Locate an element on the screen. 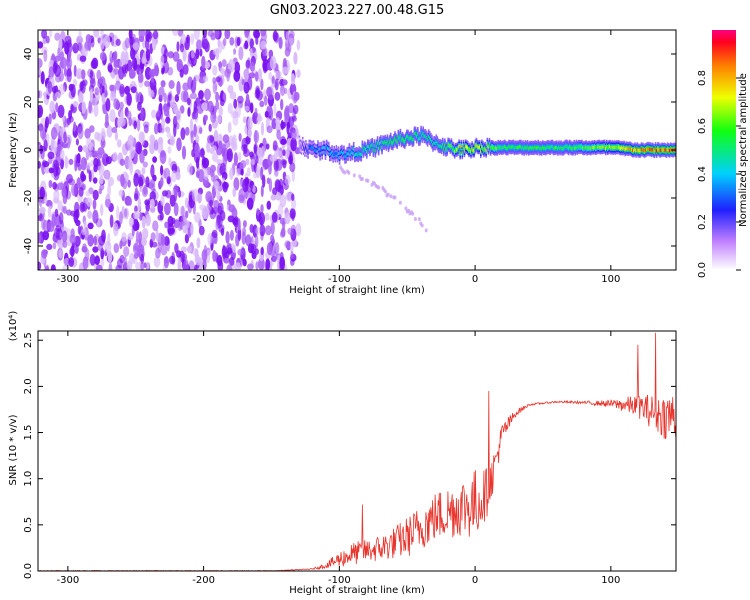 Image resolution: width=750 pixels, height=600 pixels. y-tick-label: -20 is located at coordinates (28, 198).